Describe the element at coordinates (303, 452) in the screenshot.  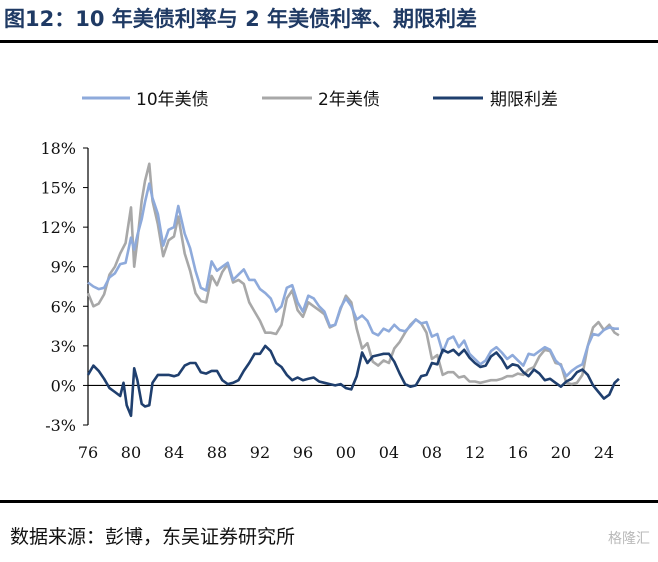
I see `x-tick-label: 96` at that location.